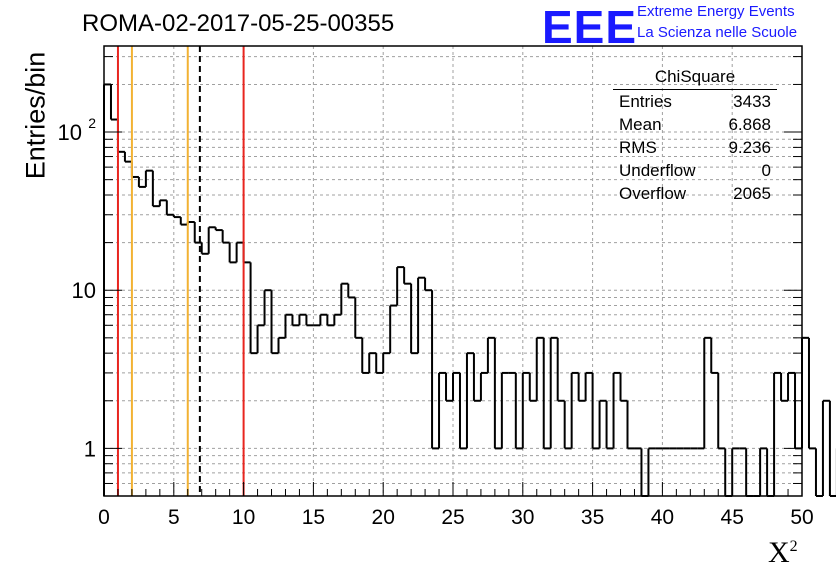  What do you see at coordinates (752, 101) in the screenshot?
I see `stats-value: 3433` at bounding box center [752, 101].